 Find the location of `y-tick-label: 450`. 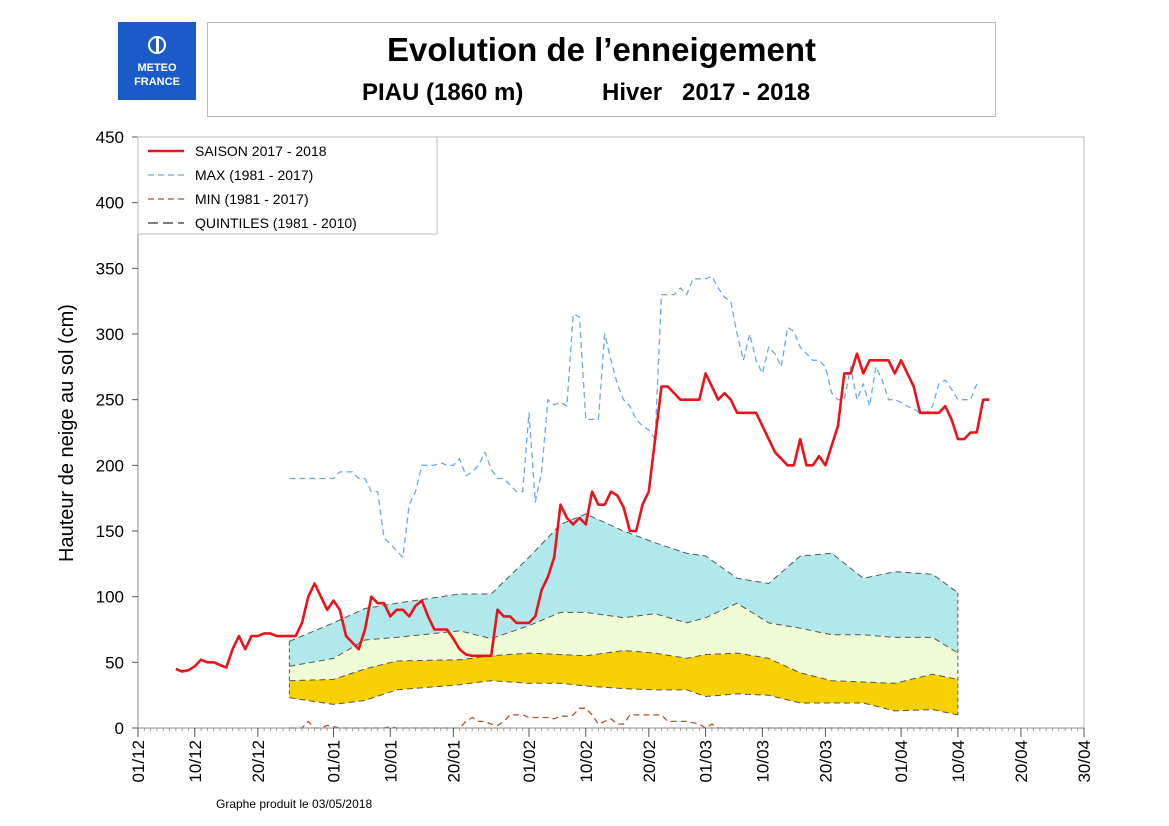

y-tick-label: 450 is located at coordinates (110, 137).